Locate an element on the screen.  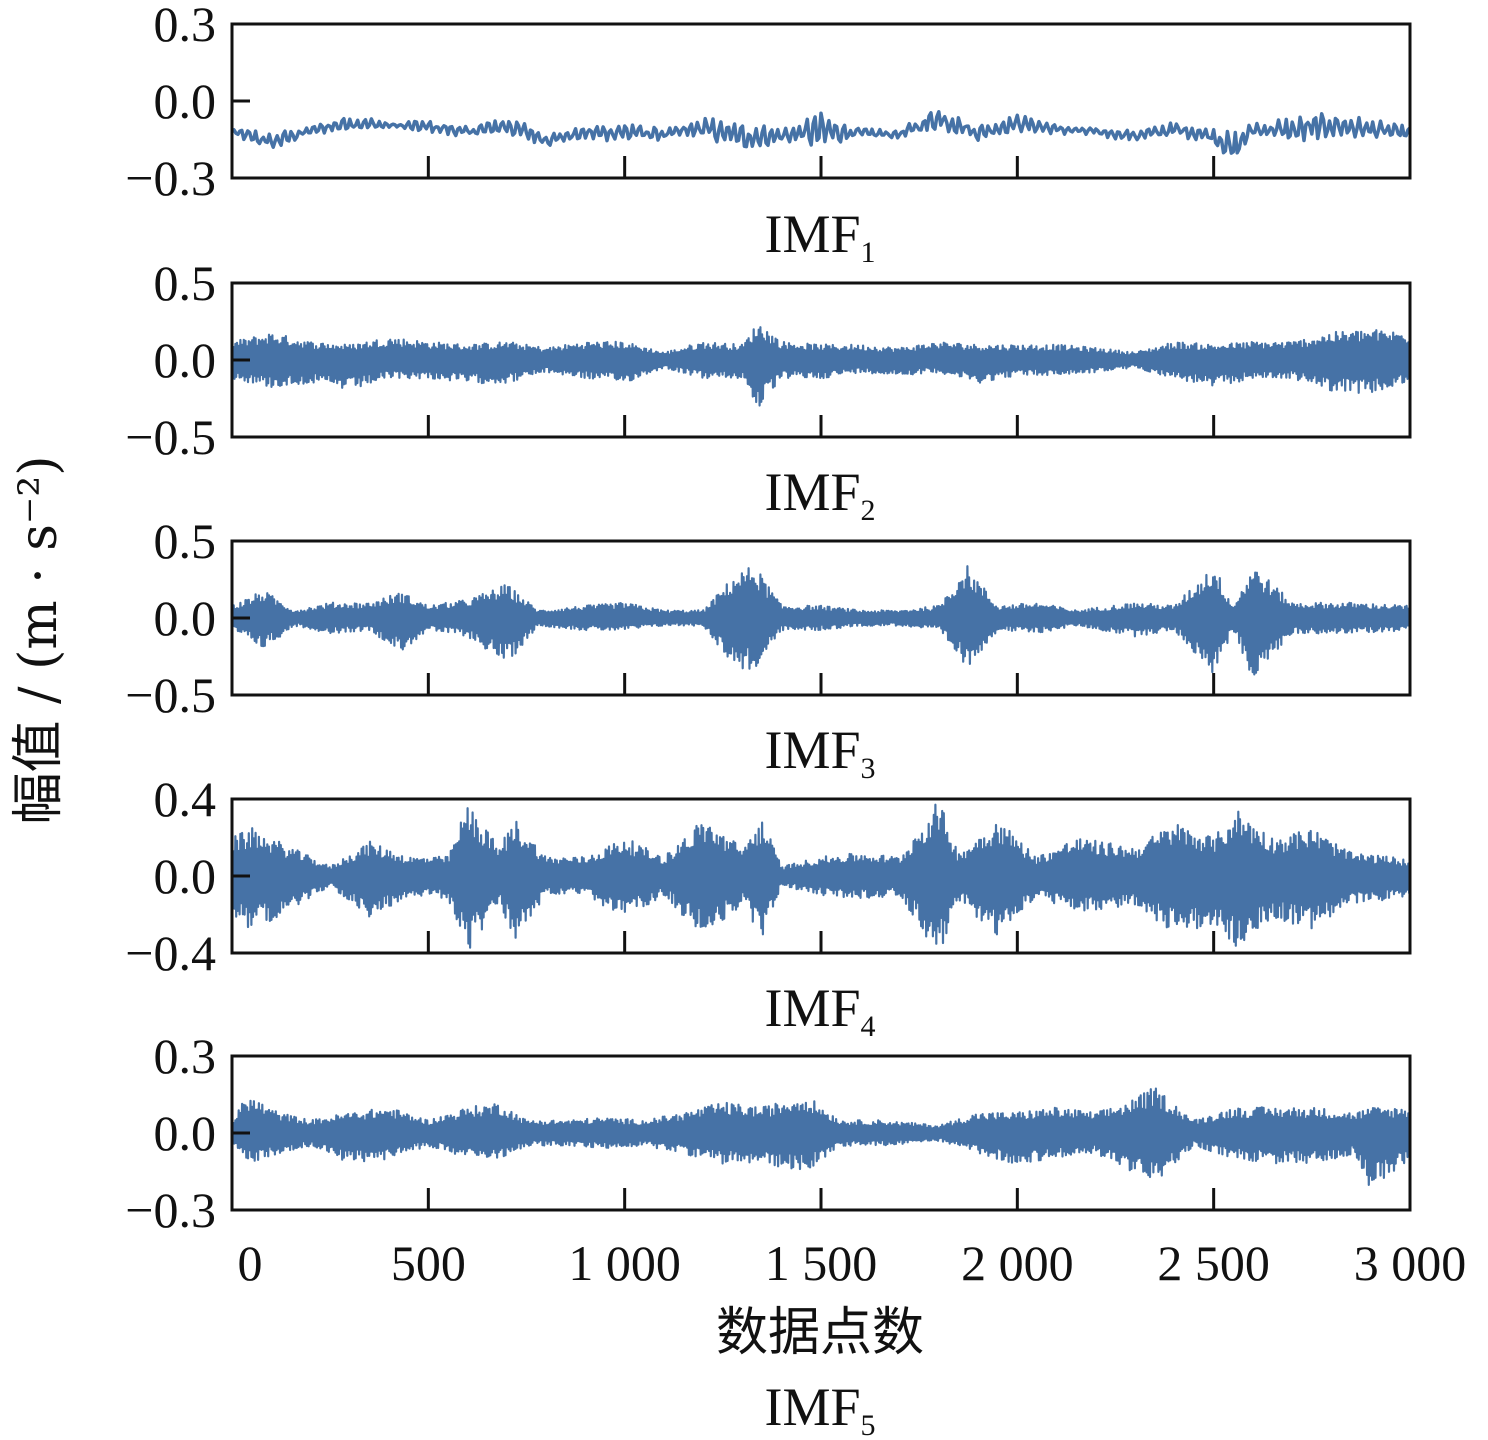
signal-band-imf2 is located at coordinates (821, 366).